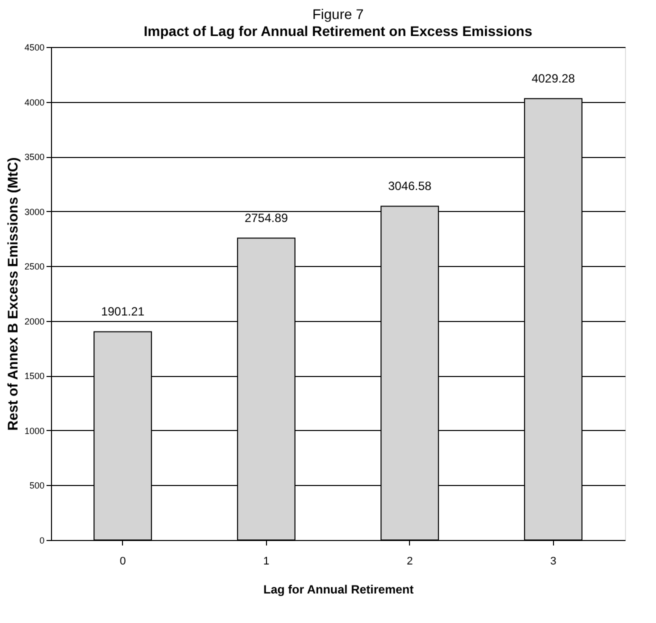 Image resolution: width=656 pixels, height=623 pixels. I want to click on x-tick-label: 0, so click(123, 562).